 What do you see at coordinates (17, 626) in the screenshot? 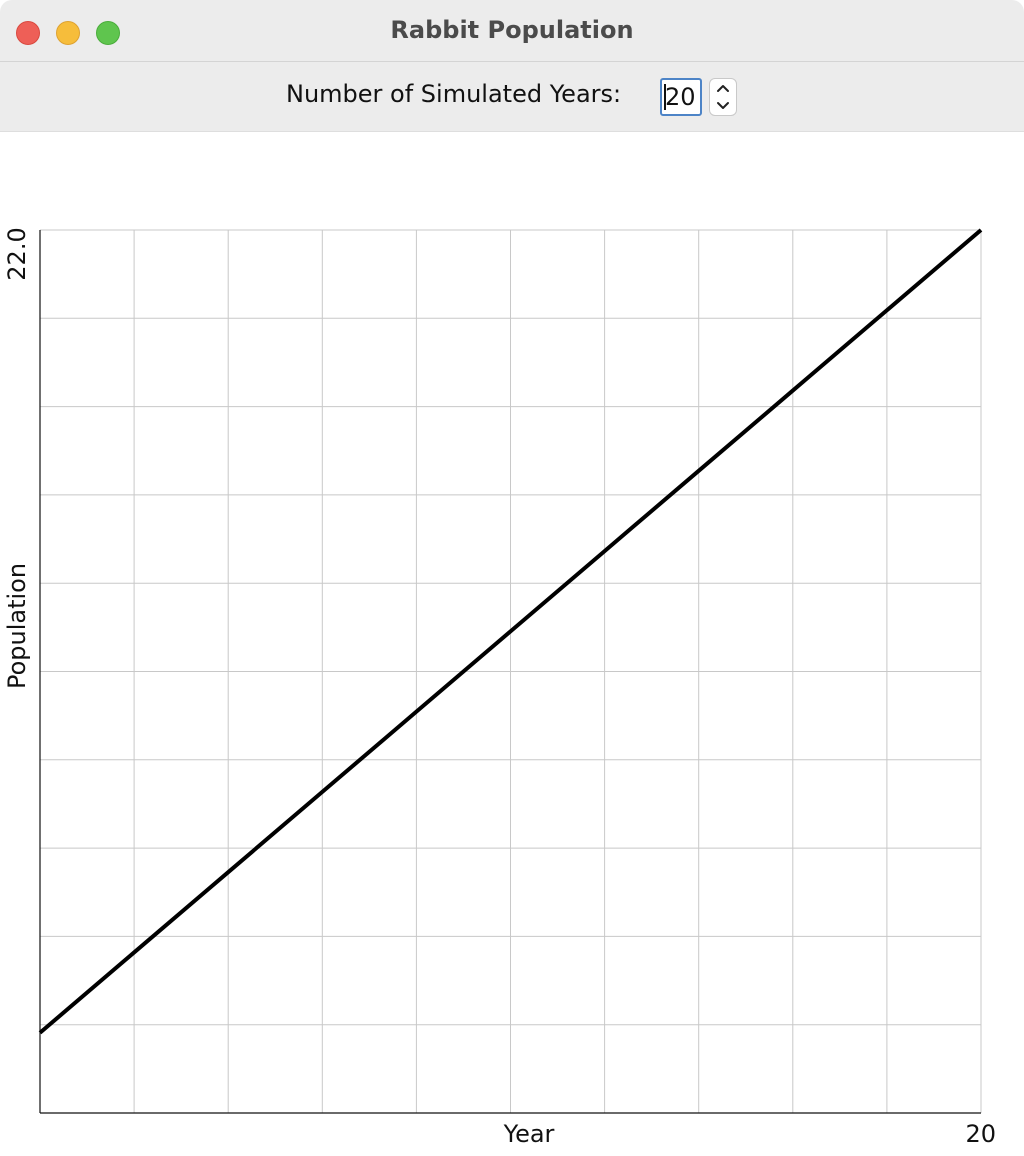
I see `y-axis-label: Population` at bounding box center [17, 626].